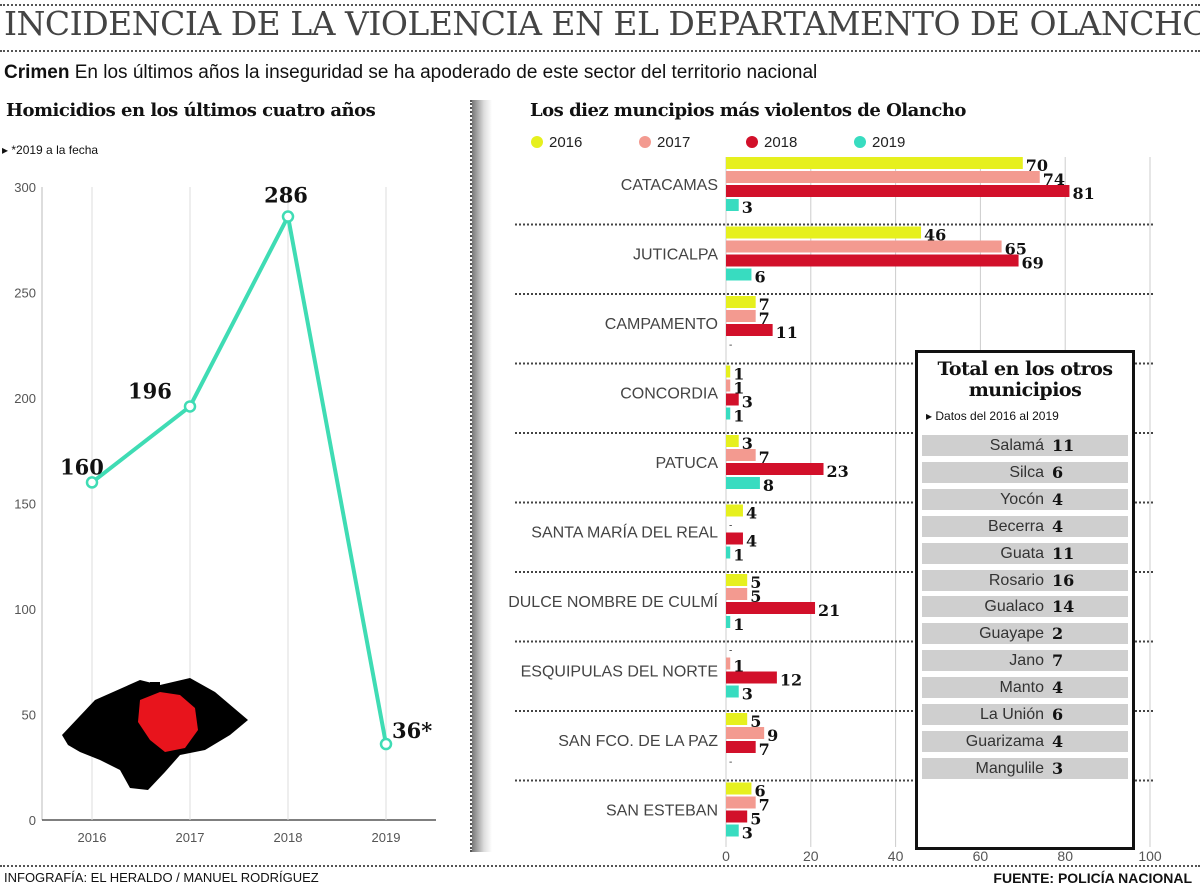  What do you see at coordinates (1025, 607) in the screenshot?
I see `table-row: Gualaco 14` at bounding box center [1025, 607].